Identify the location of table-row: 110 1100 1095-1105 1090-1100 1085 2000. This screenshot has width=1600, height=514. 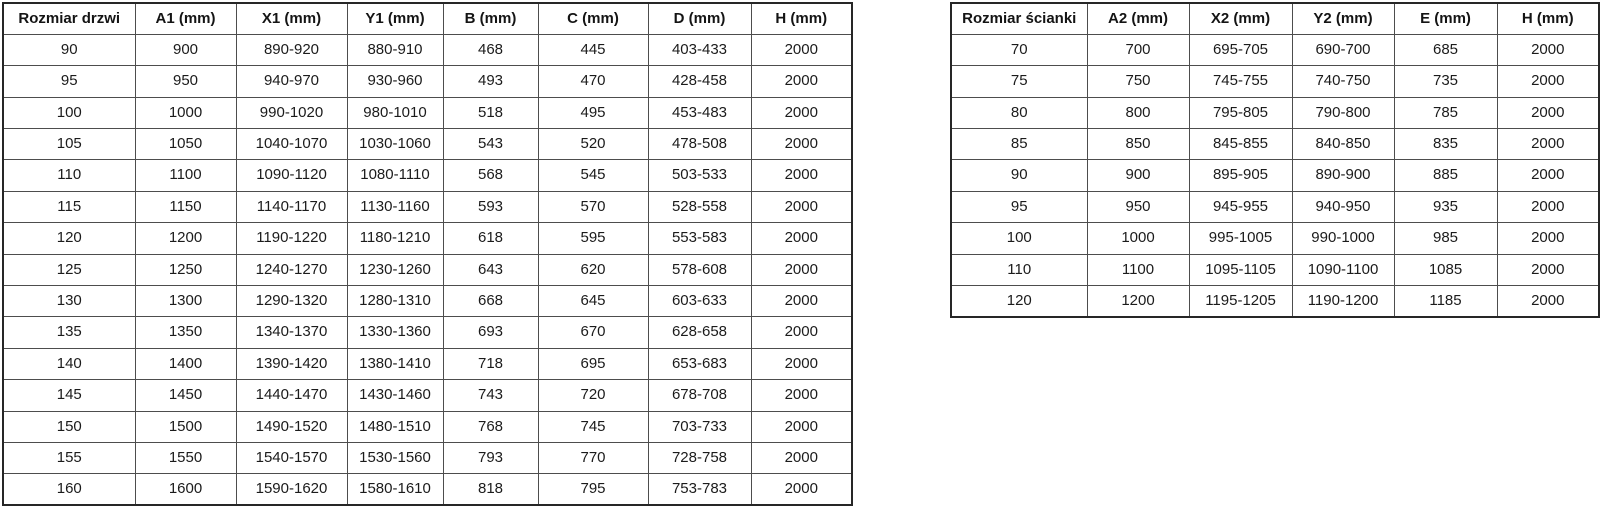
(1275, 270).